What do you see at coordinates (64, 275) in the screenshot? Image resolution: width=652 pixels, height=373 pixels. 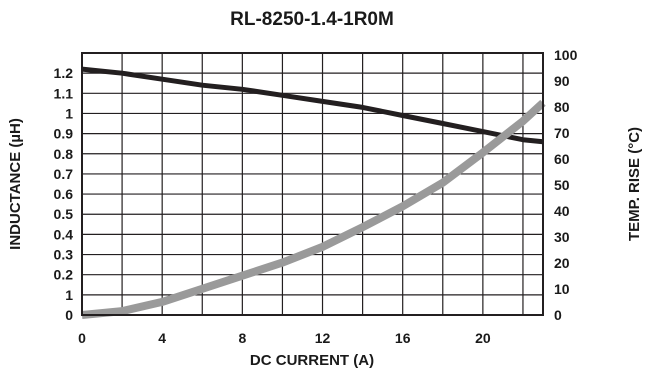 I see `left-tick-label: 0.2` at bounding box center [64, 275].